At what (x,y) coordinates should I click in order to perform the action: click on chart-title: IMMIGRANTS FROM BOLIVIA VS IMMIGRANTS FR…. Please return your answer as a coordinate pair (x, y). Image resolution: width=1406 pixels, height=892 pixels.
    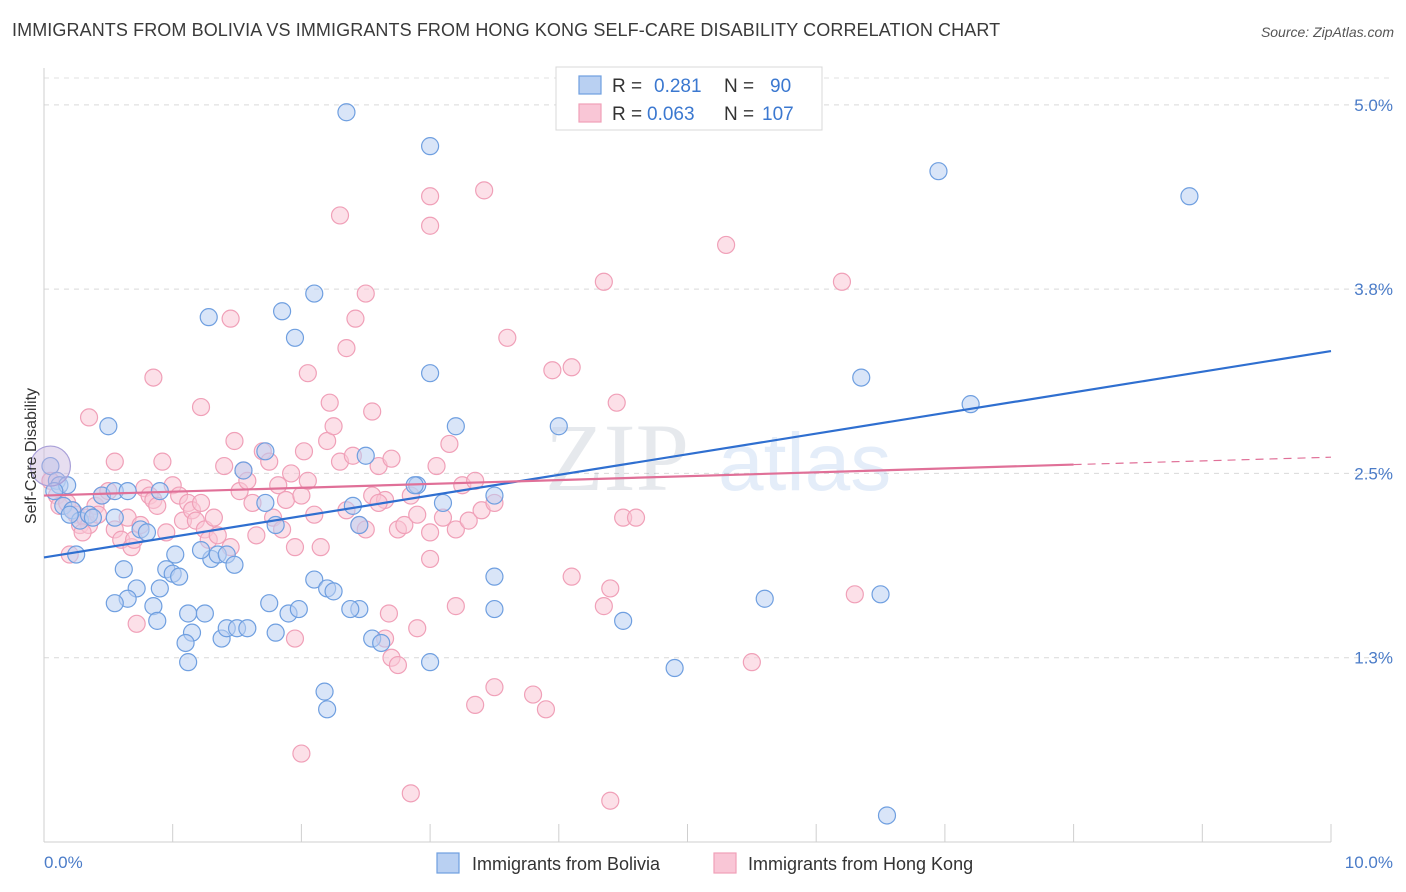
    Looking at the image, I should click on (506, 30).